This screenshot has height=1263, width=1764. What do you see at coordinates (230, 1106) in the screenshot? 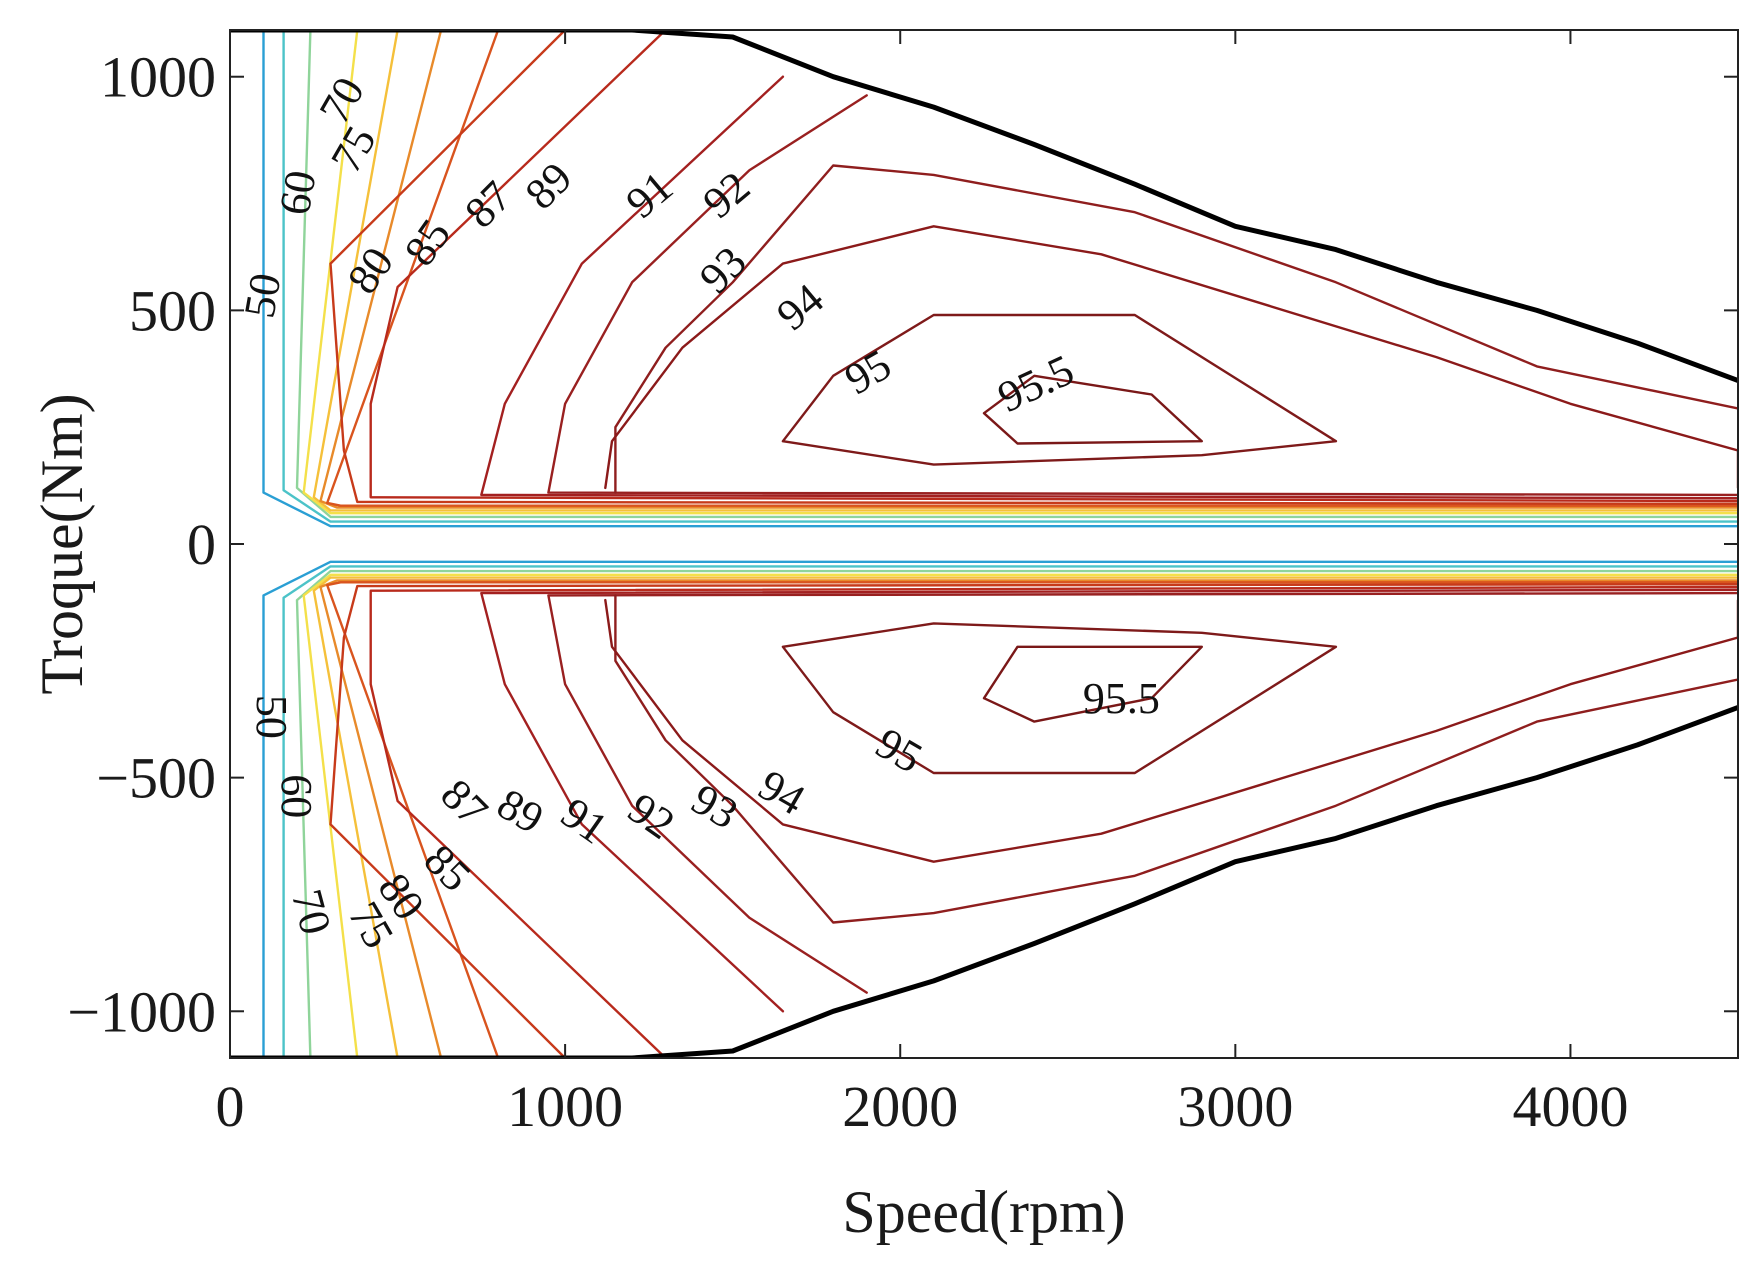
I see `x-tick-label-0: 0` at bounding box center [230, 1106].